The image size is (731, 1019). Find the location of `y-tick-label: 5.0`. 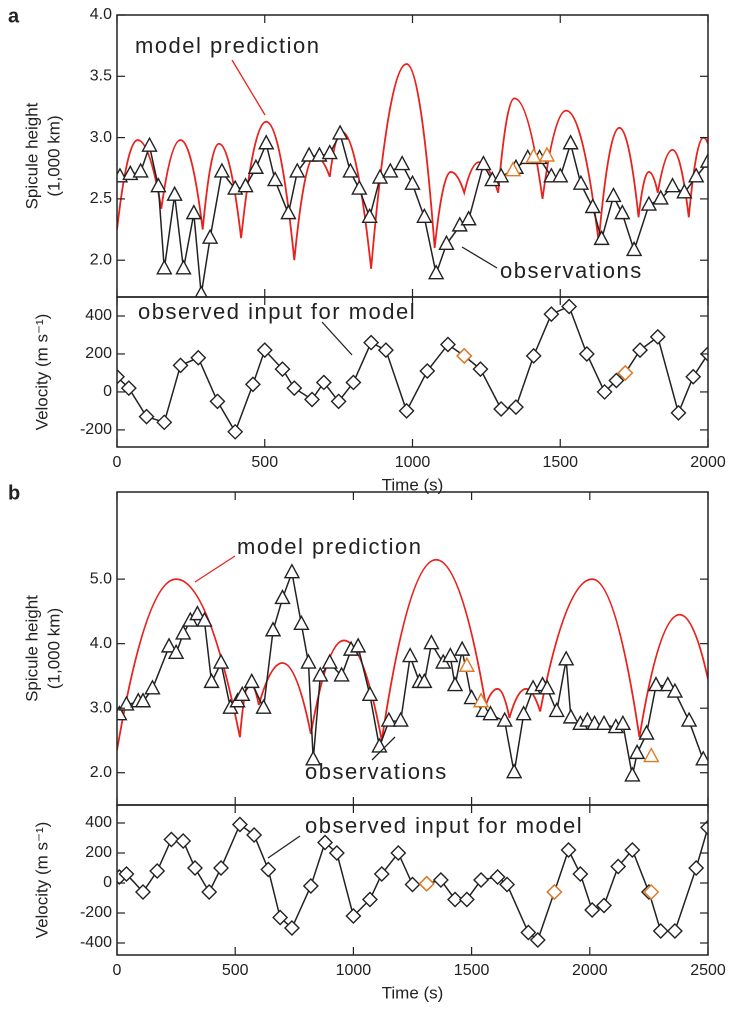

y-tick-label: 5.0 is located at coordinates (101, 578).